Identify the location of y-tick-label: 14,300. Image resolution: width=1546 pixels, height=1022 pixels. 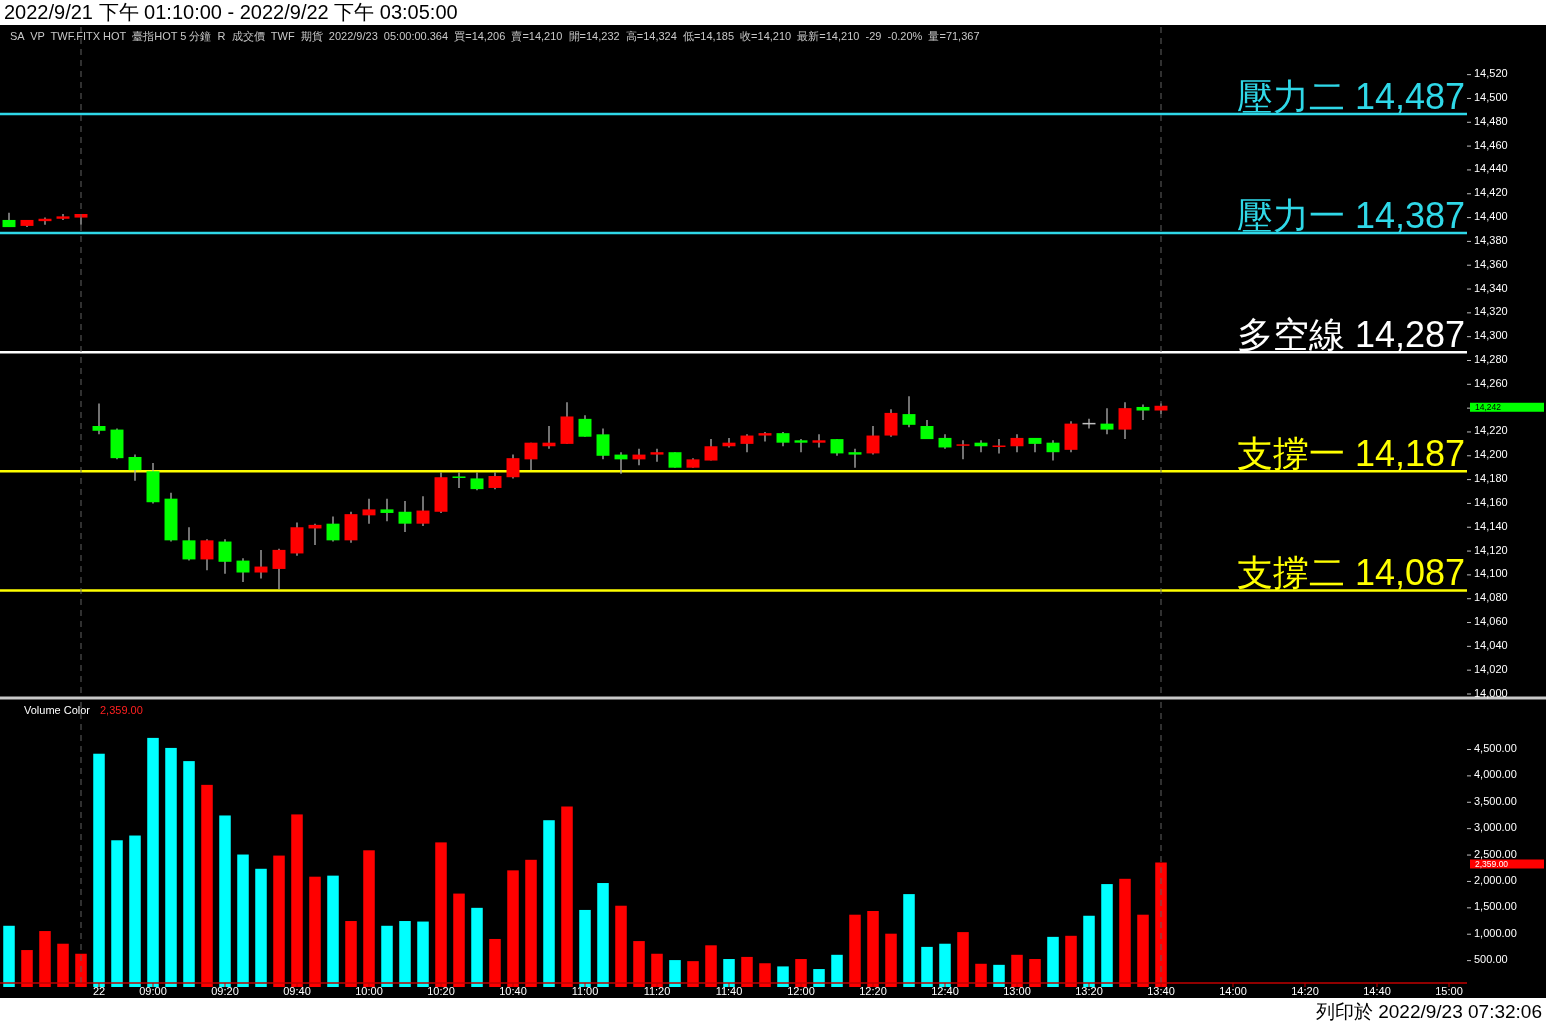
(1491, 335).